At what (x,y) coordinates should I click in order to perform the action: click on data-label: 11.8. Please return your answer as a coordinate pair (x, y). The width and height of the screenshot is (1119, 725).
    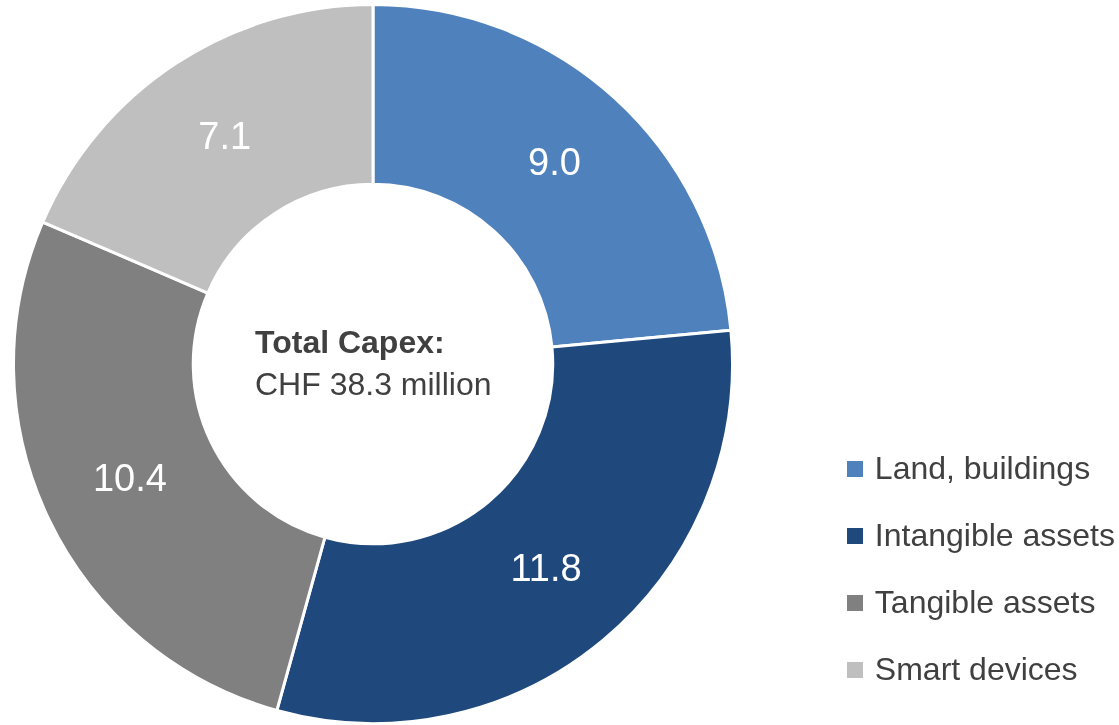
    Looking at the image, I should click on (546, 568).